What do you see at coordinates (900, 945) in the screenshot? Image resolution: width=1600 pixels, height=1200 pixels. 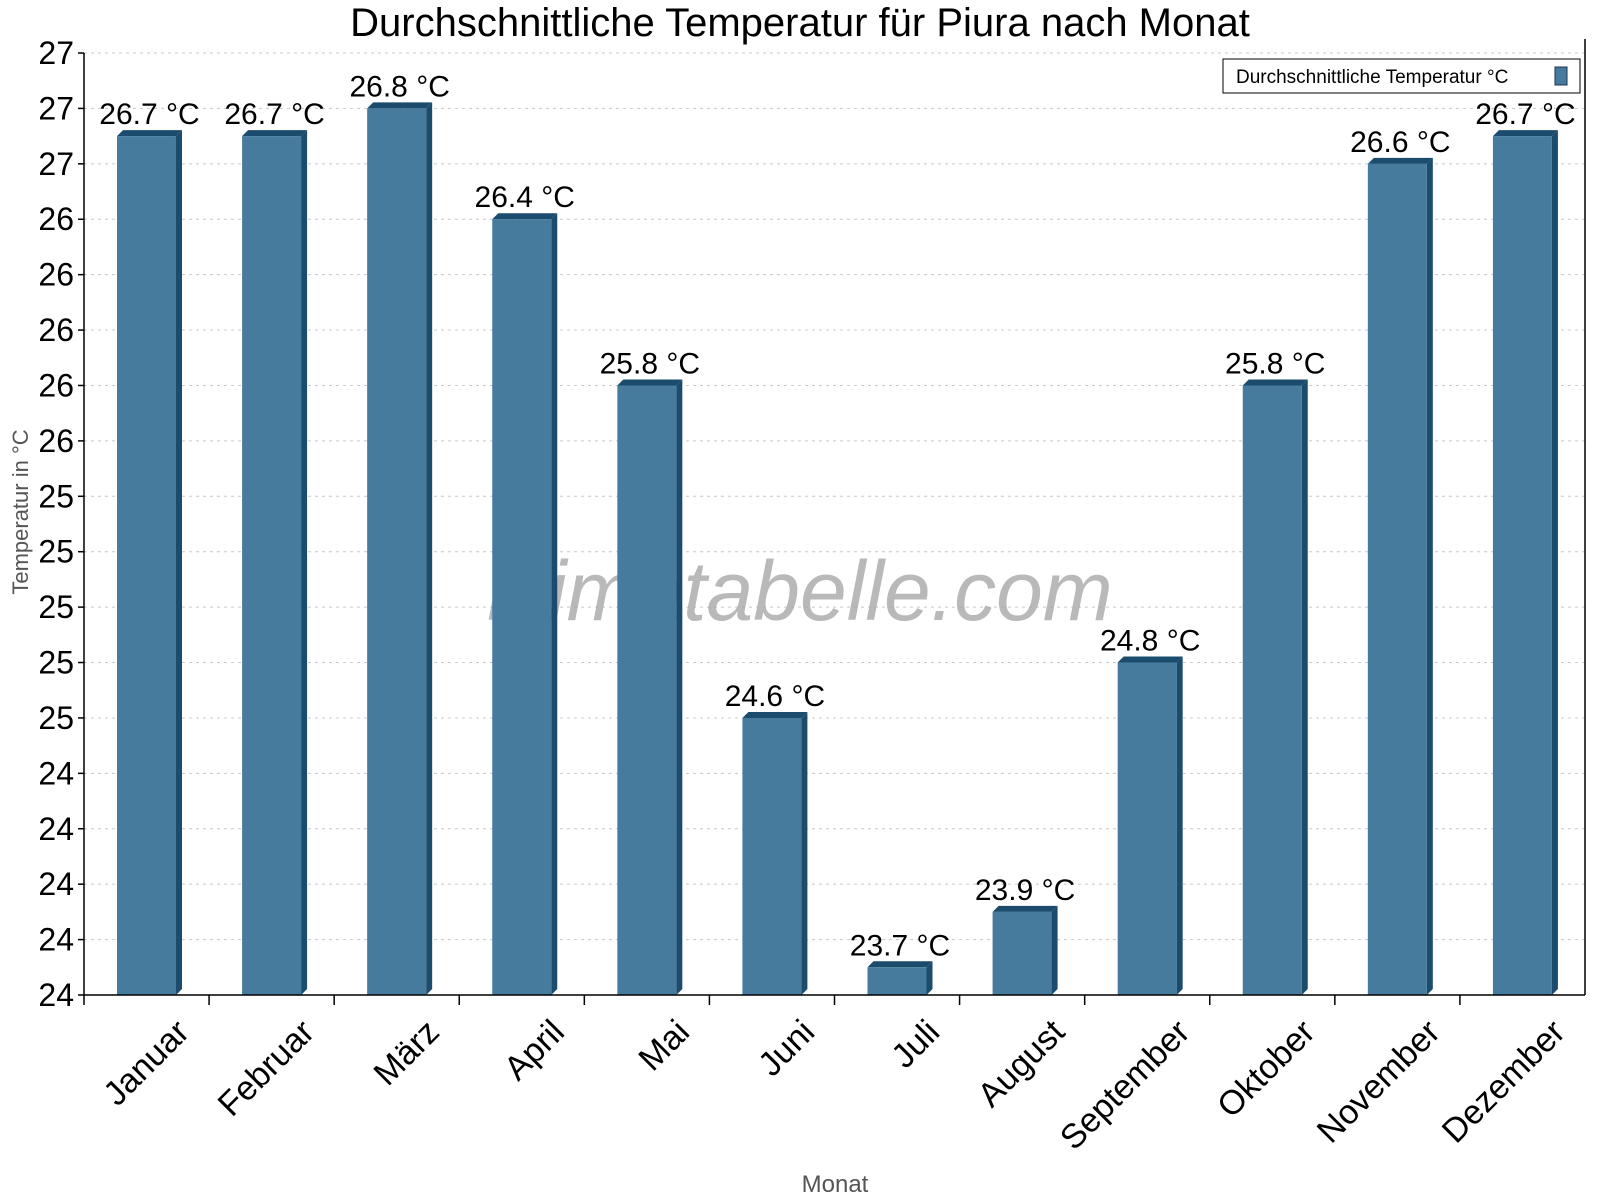 I see `value-label: 23.7 °C` at bounding box center [900, 945].